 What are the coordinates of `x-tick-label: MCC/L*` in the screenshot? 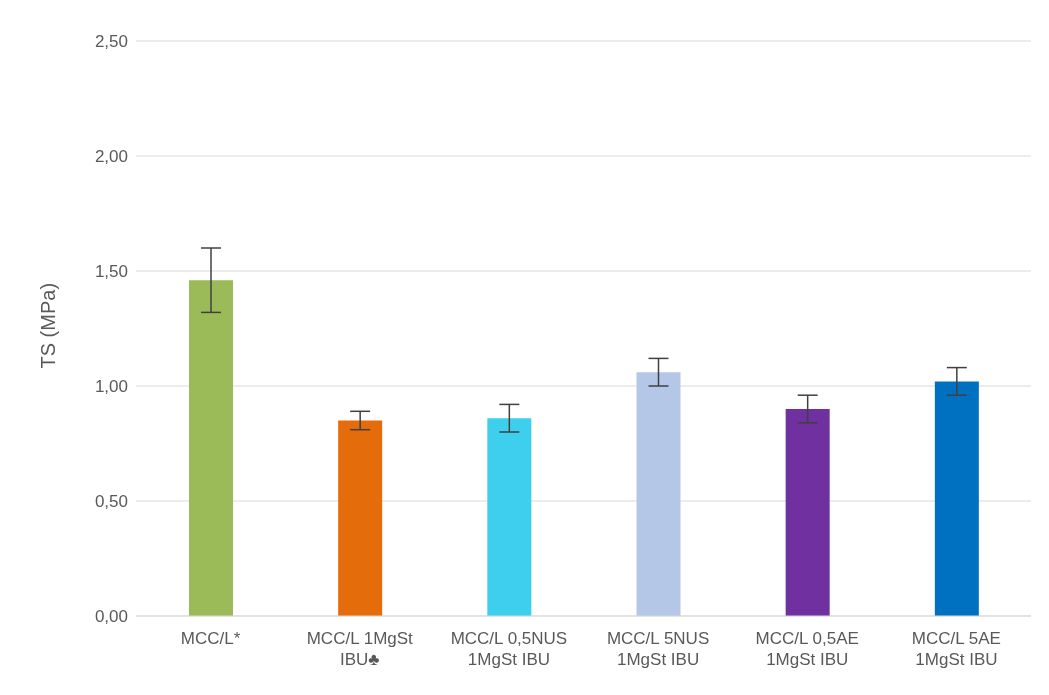 It's located at (210, 638).